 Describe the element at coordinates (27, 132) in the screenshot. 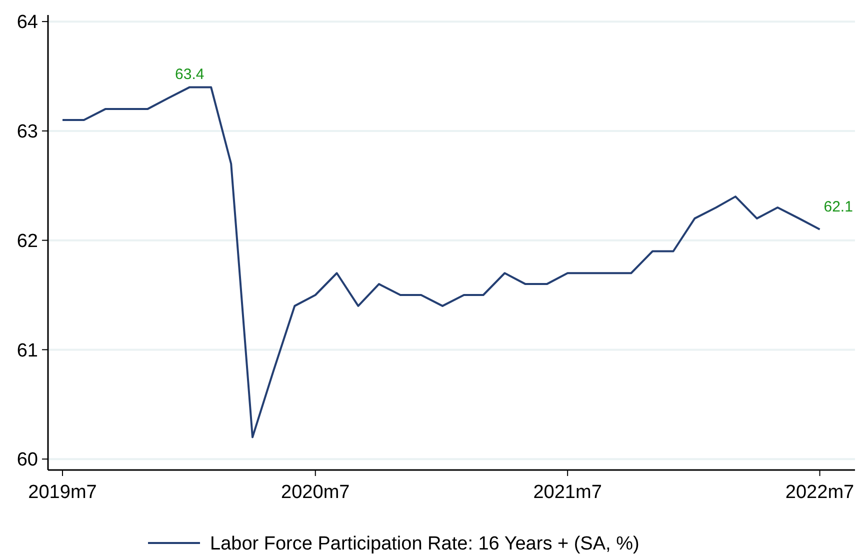

I see `y-tick-label: 63` at that location.